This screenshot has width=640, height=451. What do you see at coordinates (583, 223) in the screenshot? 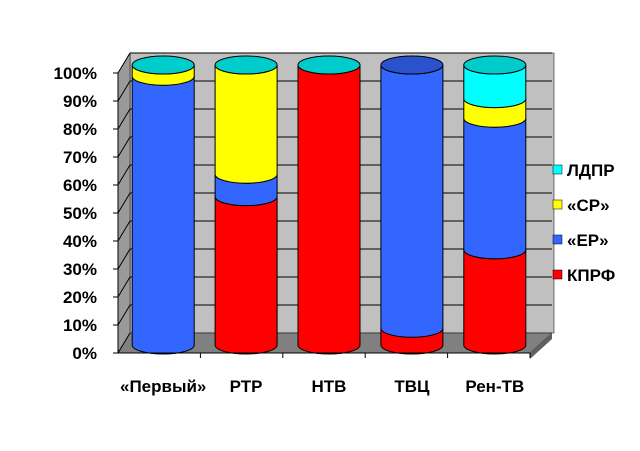
I see `legend: ЛДПР «СР» «ЕР» КПРФ` at bounding box center [583, 223].